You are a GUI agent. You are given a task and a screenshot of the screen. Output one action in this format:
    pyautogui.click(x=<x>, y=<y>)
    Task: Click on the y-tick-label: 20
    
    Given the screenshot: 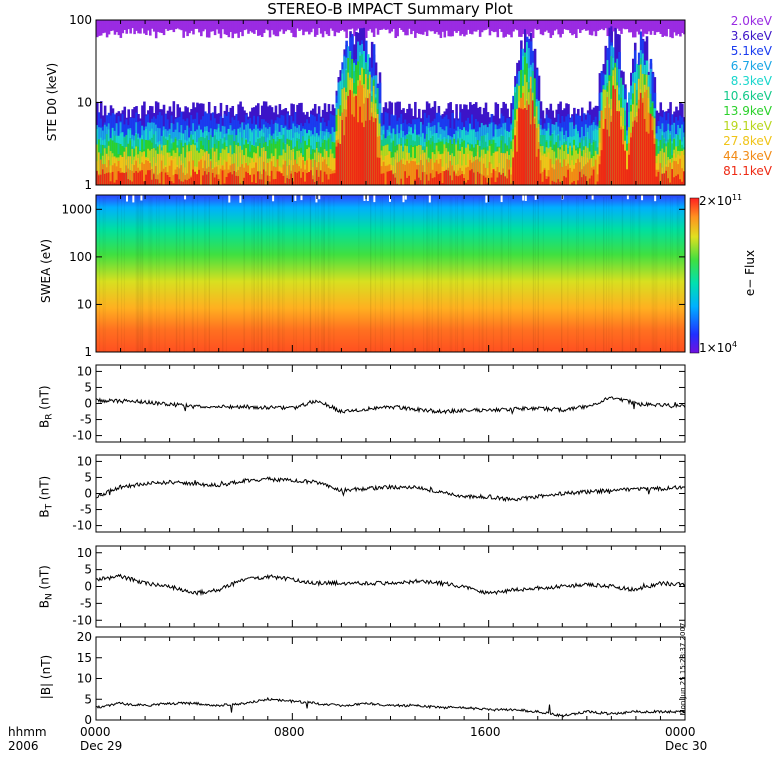 What is the action you would take?
    pyautogui.click(x=84, y=637)
    